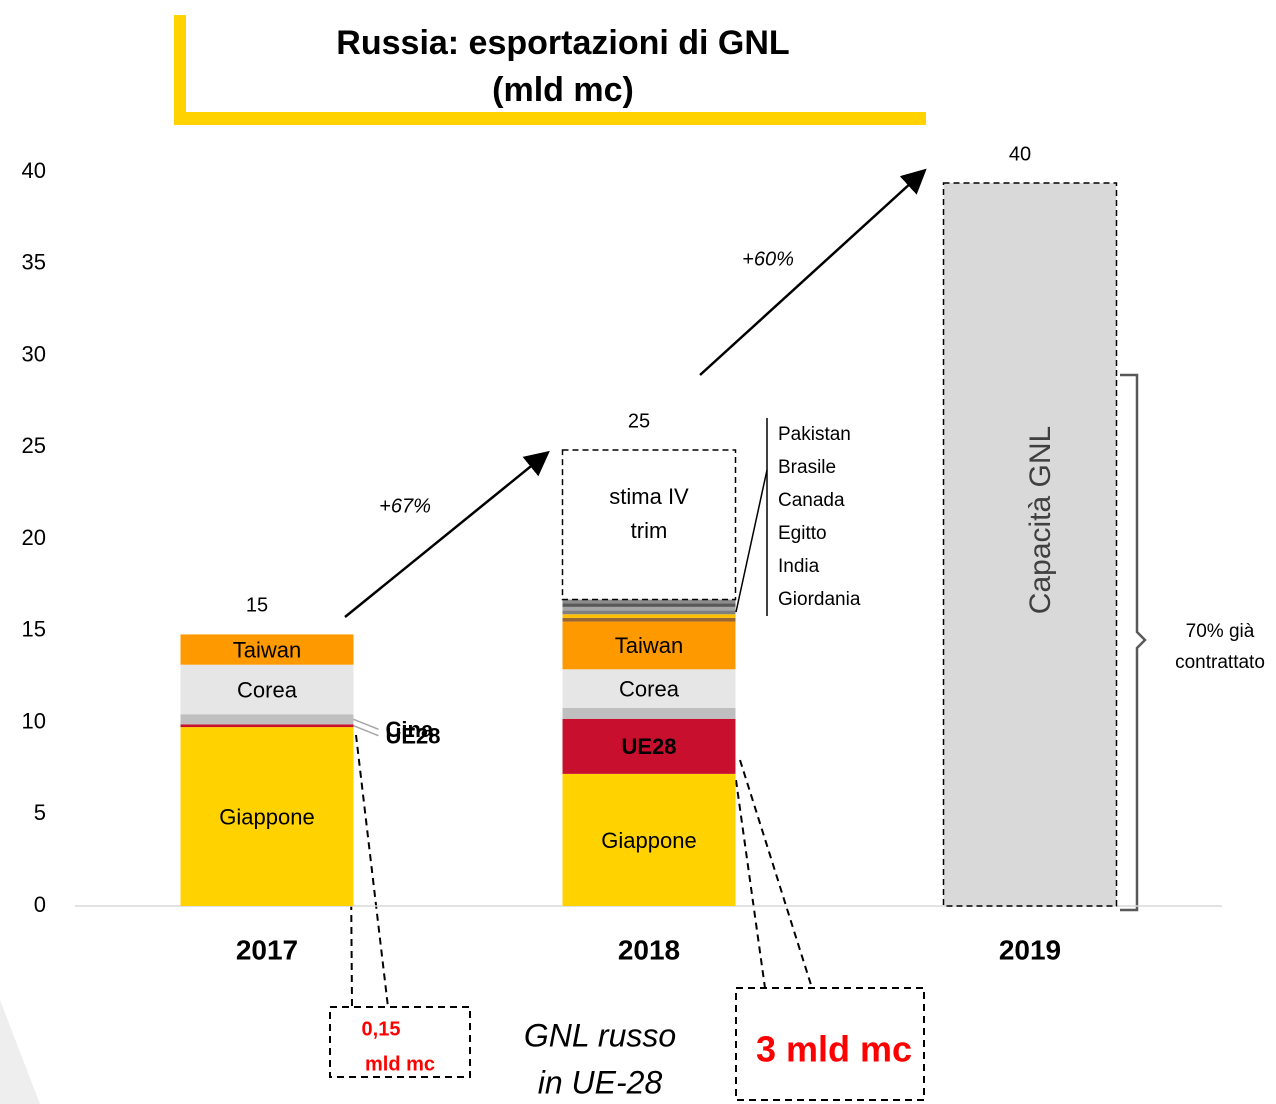  I want to click on y-tick-label: 10, so click(34, 720).